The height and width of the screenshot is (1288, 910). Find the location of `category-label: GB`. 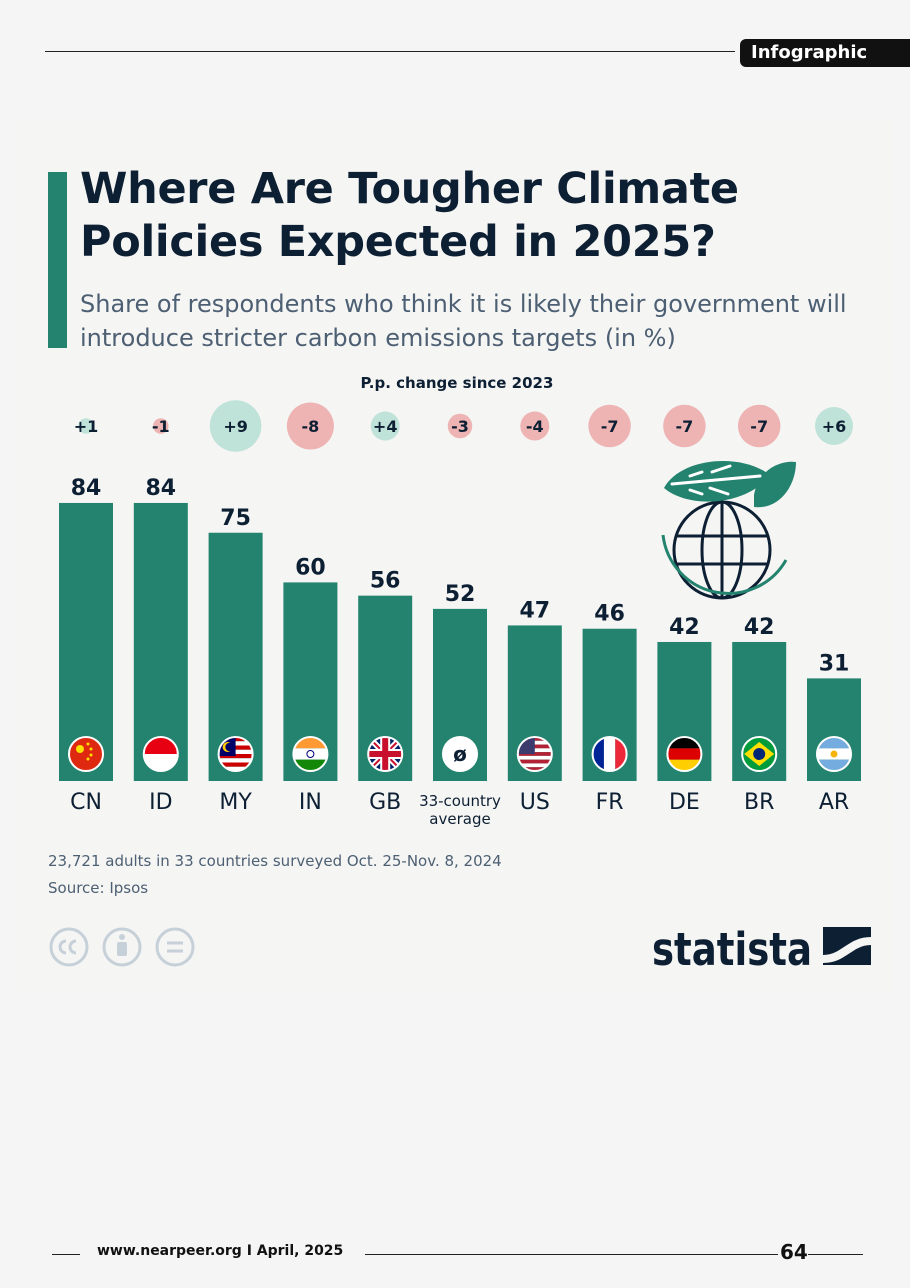

category-label: GB is located at coordinates (385, 802).